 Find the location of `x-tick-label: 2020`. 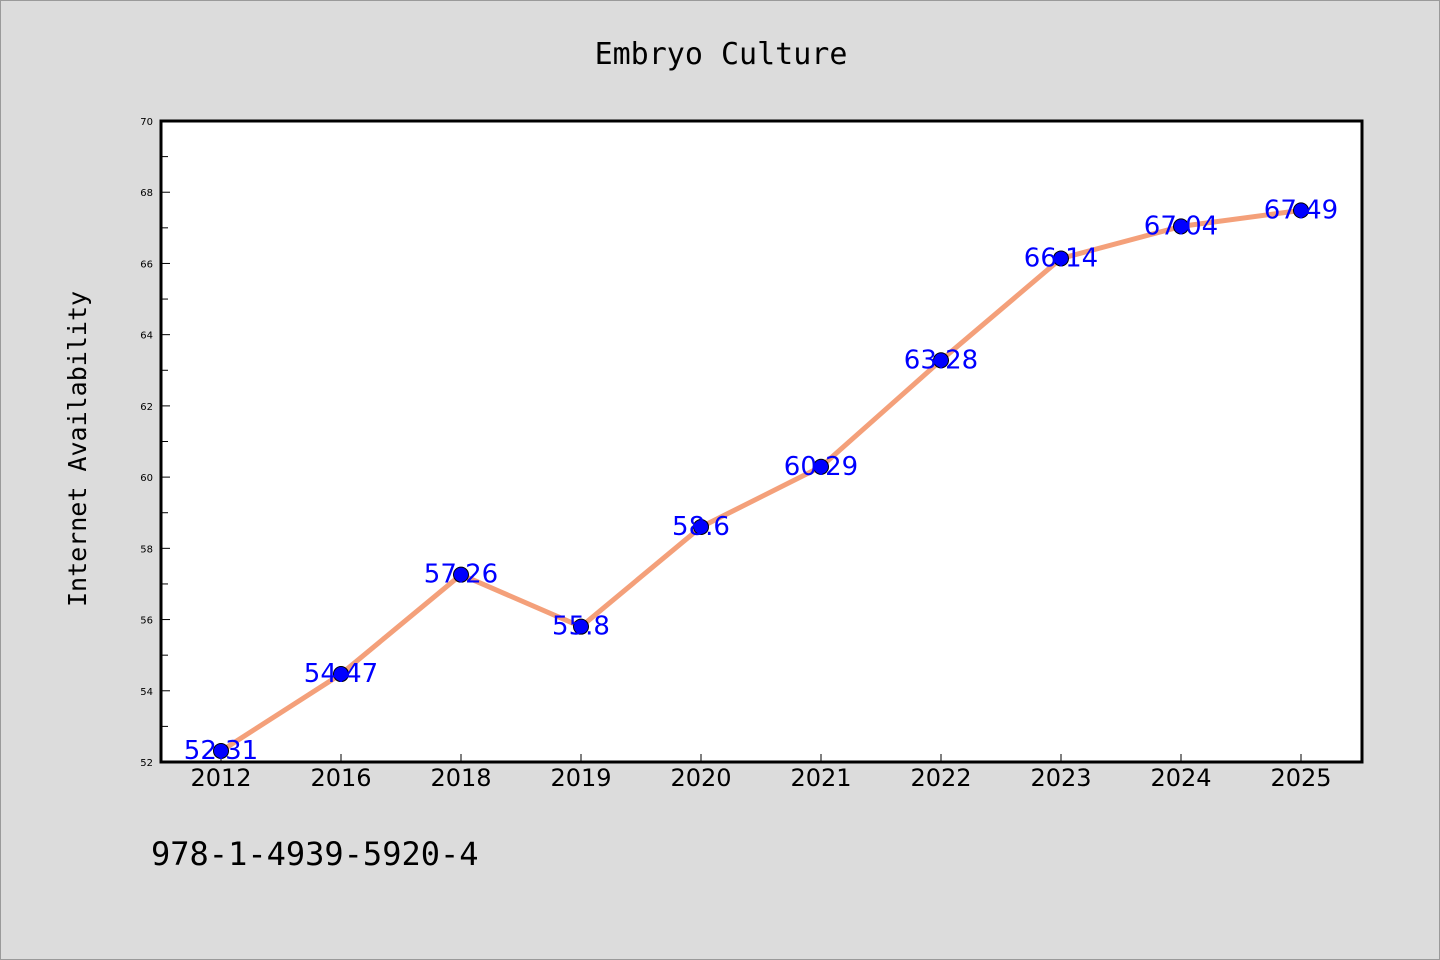

x-tick-label: 2020 is located at coordinates (700, 778).